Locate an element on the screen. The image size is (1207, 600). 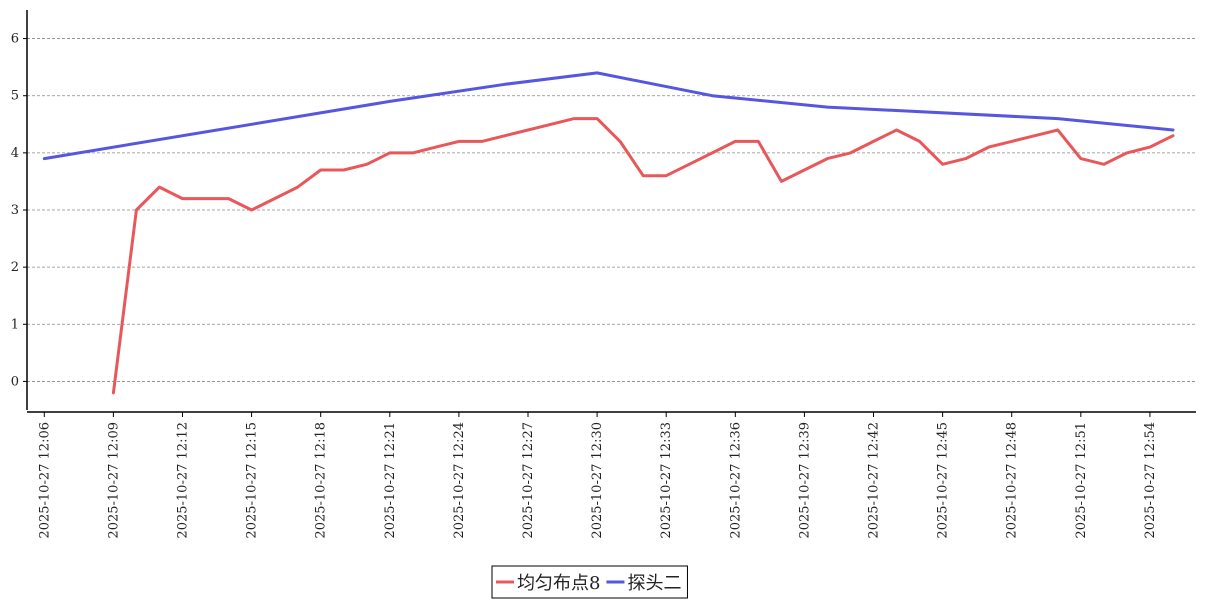
x-tick-label: 2025-10-27 12:45 is located at coordinates (943, 480).